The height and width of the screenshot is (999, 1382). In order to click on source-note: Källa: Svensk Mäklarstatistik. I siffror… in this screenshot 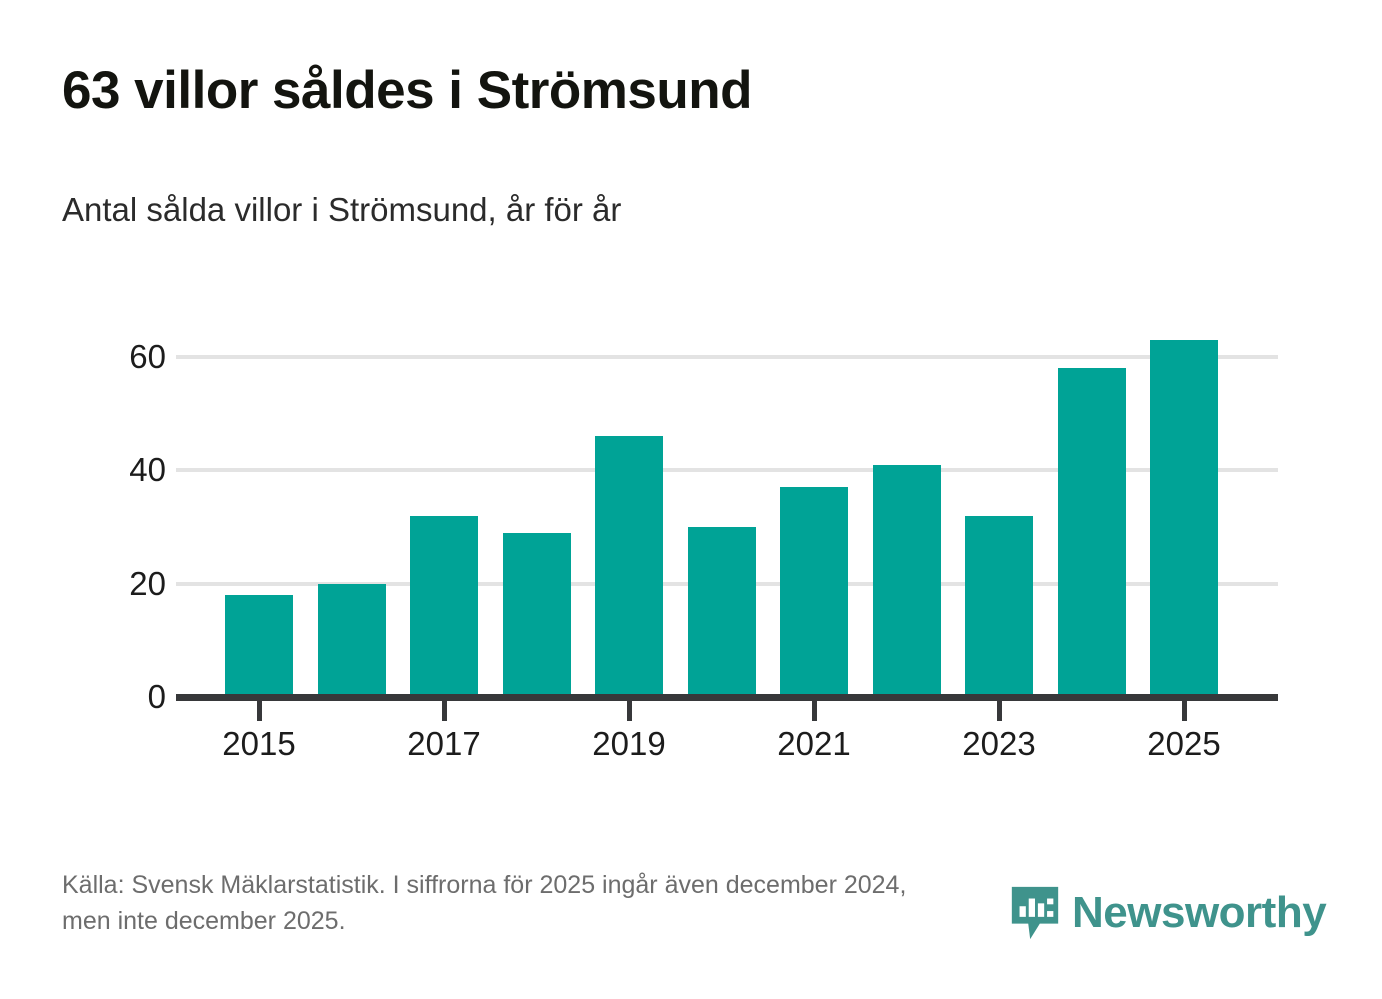, I will do `click(677, 903)`.